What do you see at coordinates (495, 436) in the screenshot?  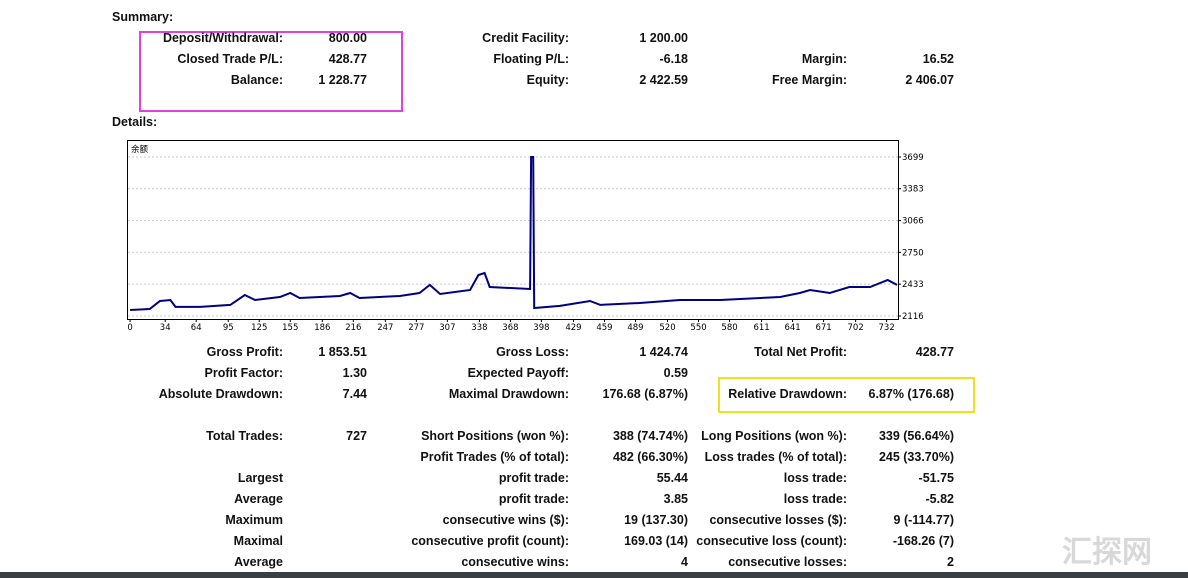 I see `stat-label: Short Positions (won %):` at bounding box center [495, 436].